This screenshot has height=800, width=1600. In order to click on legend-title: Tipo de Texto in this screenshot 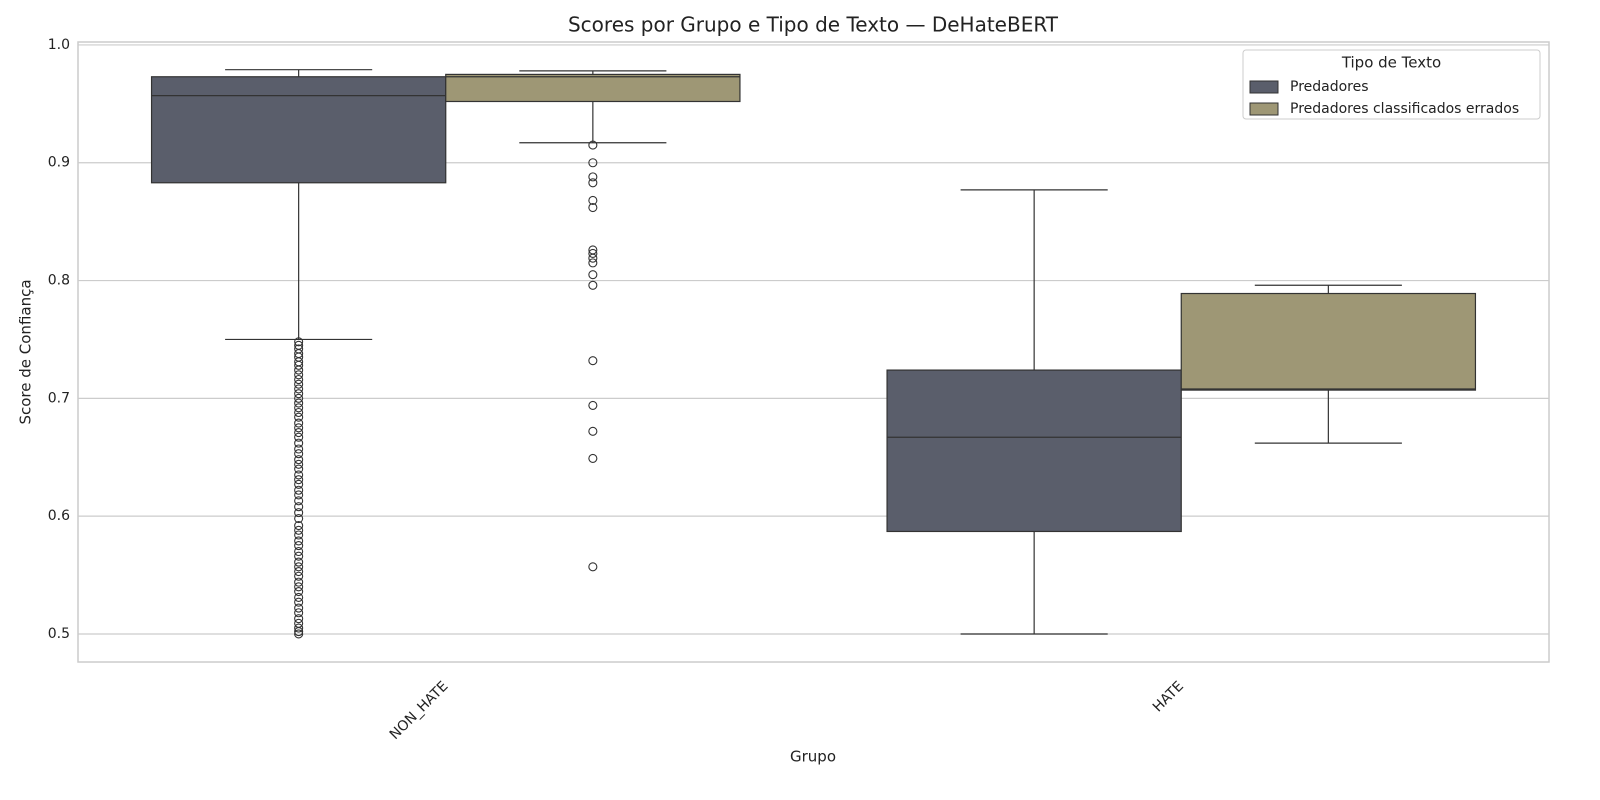, I will do `click(1391, 63)`.